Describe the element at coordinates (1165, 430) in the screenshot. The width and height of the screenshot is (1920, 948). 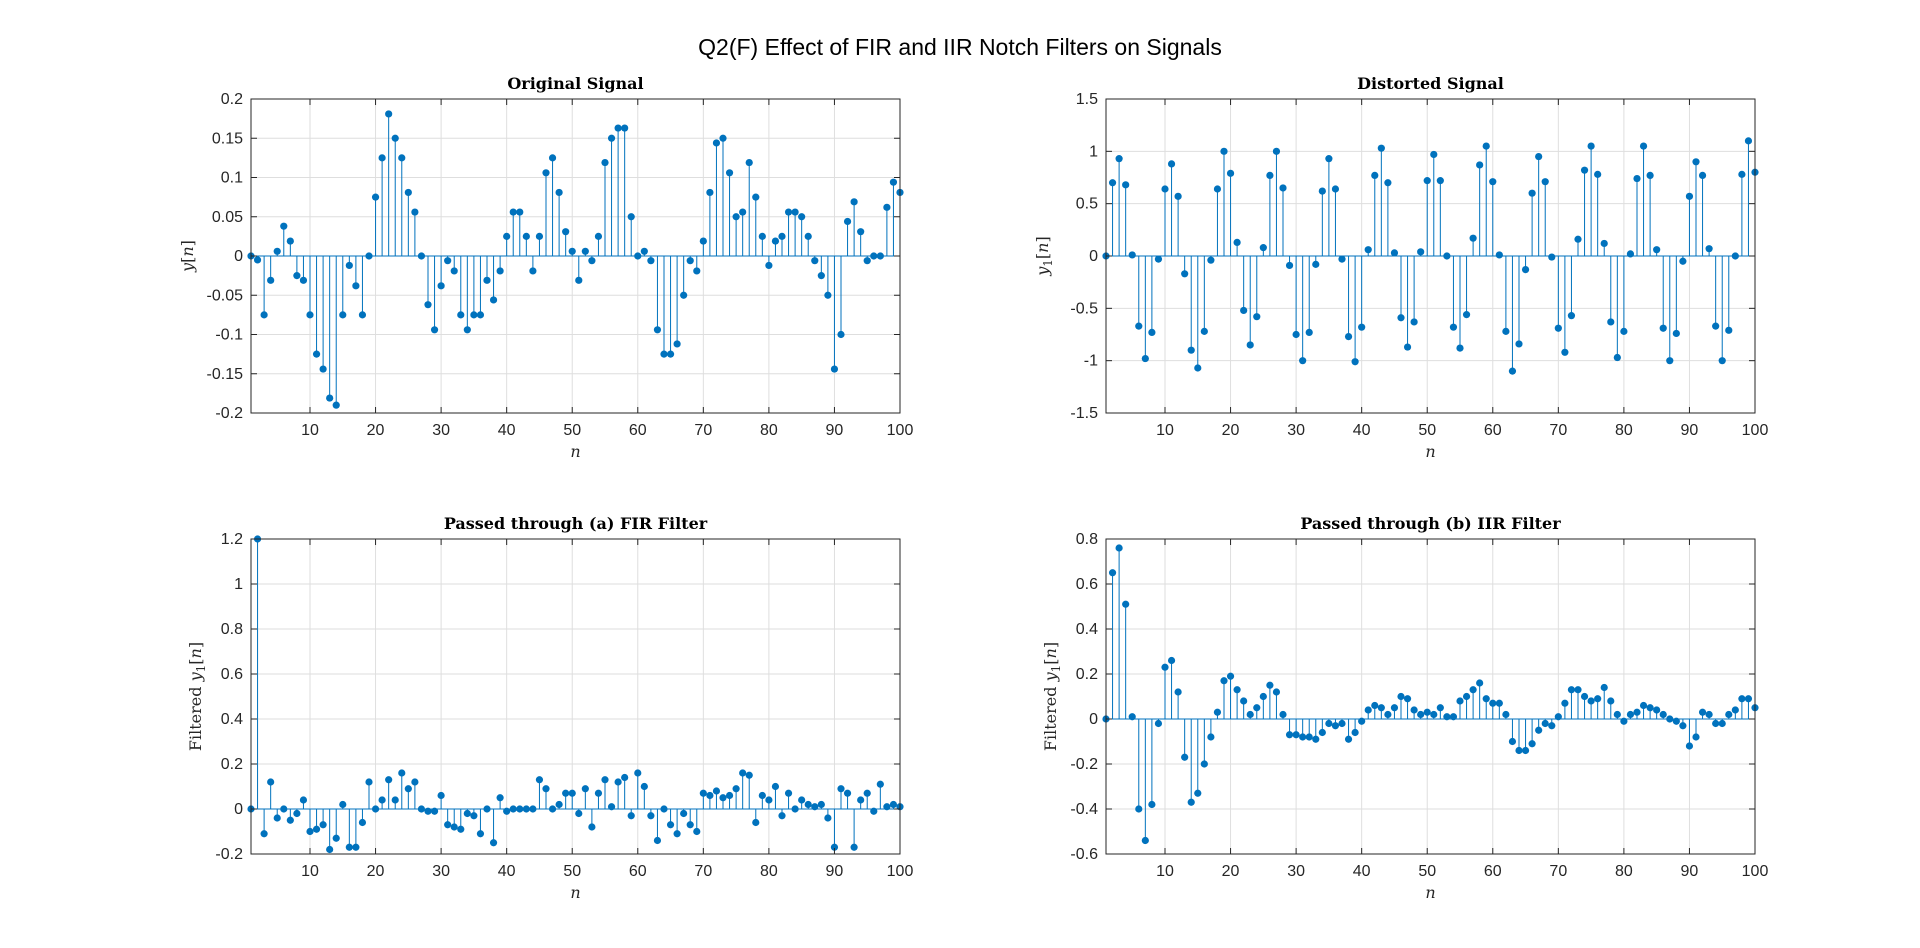
I see `x-tick-label: 10` at that location.